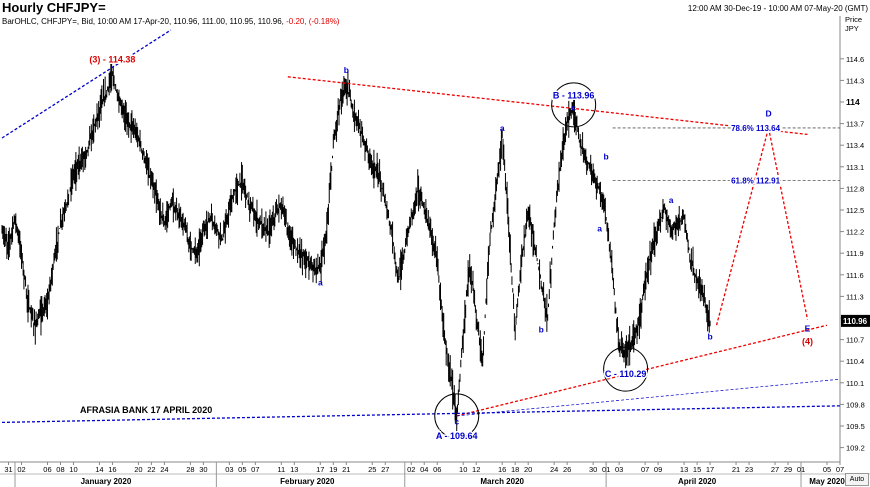  I want to click on wave-label: E, so click(808, 329).